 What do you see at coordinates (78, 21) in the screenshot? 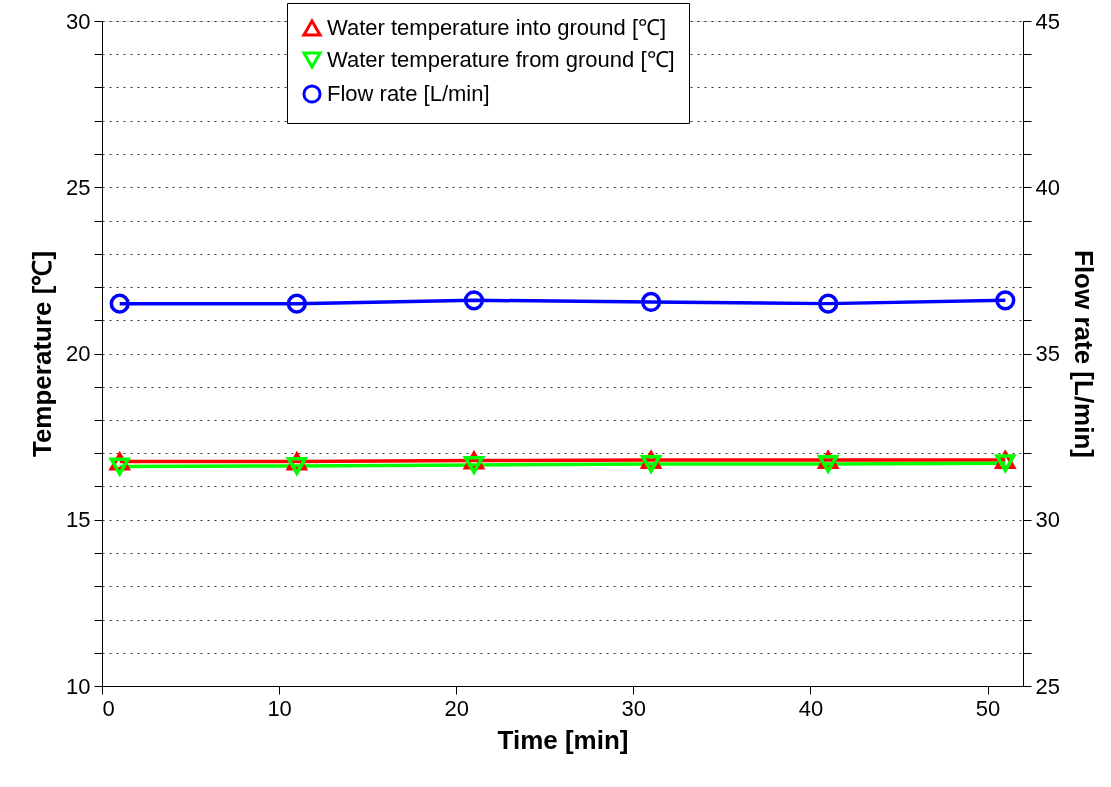
I see `y-tick-label: 30` at bounding box center [78, 21].